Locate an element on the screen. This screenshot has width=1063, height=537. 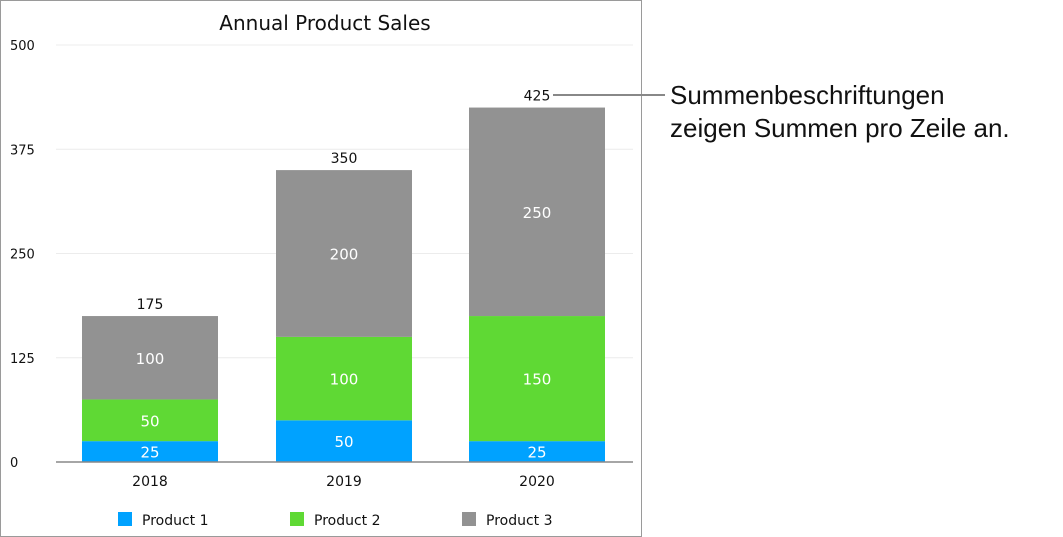
y-tick-label: 0 is located at coordinates (14, 463).